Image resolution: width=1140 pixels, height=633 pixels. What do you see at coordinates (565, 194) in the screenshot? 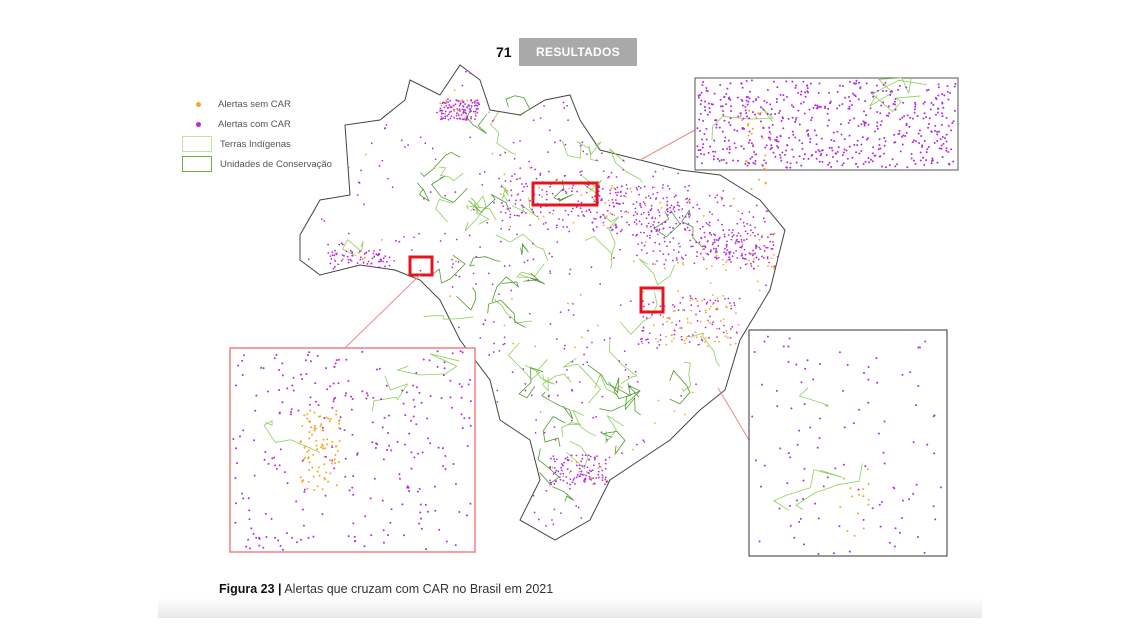
I see `highlight-box-north` at bounding box center [565, 194].